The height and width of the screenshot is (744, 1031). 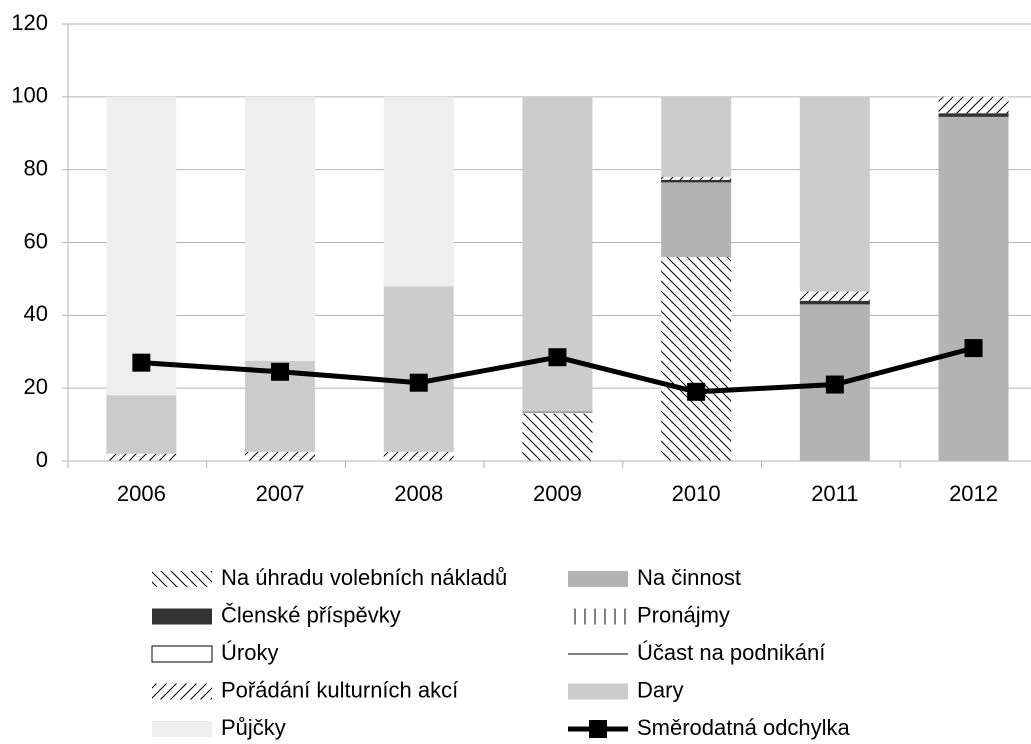 I want to click on y-tick-label: 0, so click(x=42, y=459).